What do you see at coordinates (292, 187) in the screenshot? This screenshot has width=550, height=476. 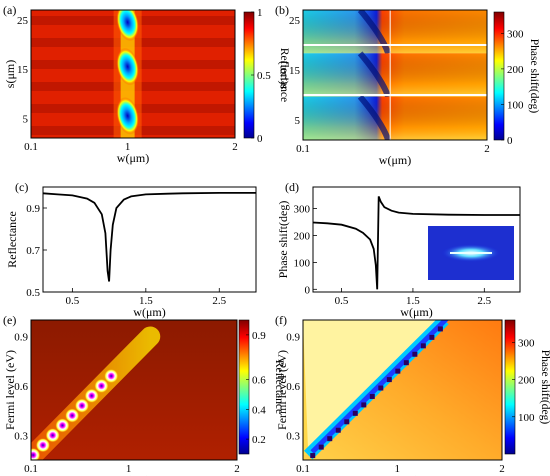 I see `panel-label: (d)` at bounding box center [292, 187].